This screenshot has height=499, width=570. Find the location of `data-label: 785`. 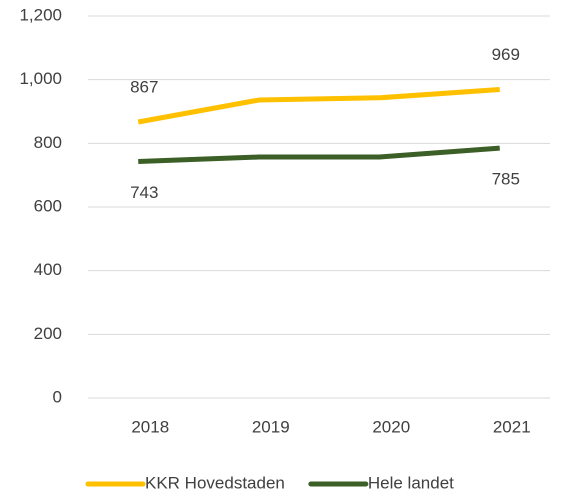

data-label: 785 is located at coordinates (506, 179).